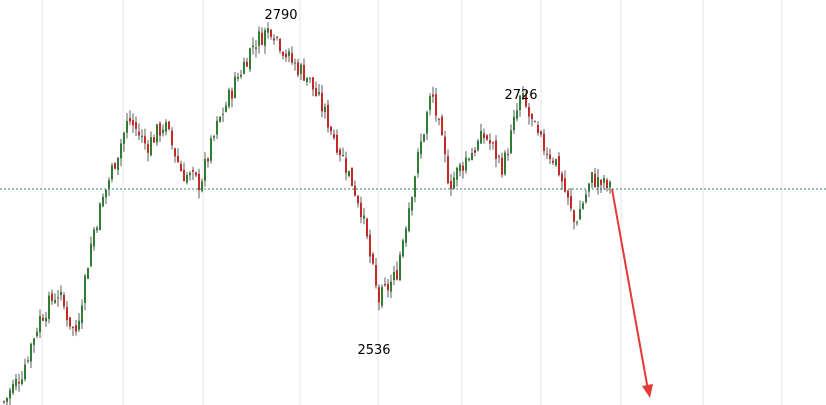 This screenshot has width=826, height=405. I want to click on forecast-arrow-shaft, so click(630, 289).